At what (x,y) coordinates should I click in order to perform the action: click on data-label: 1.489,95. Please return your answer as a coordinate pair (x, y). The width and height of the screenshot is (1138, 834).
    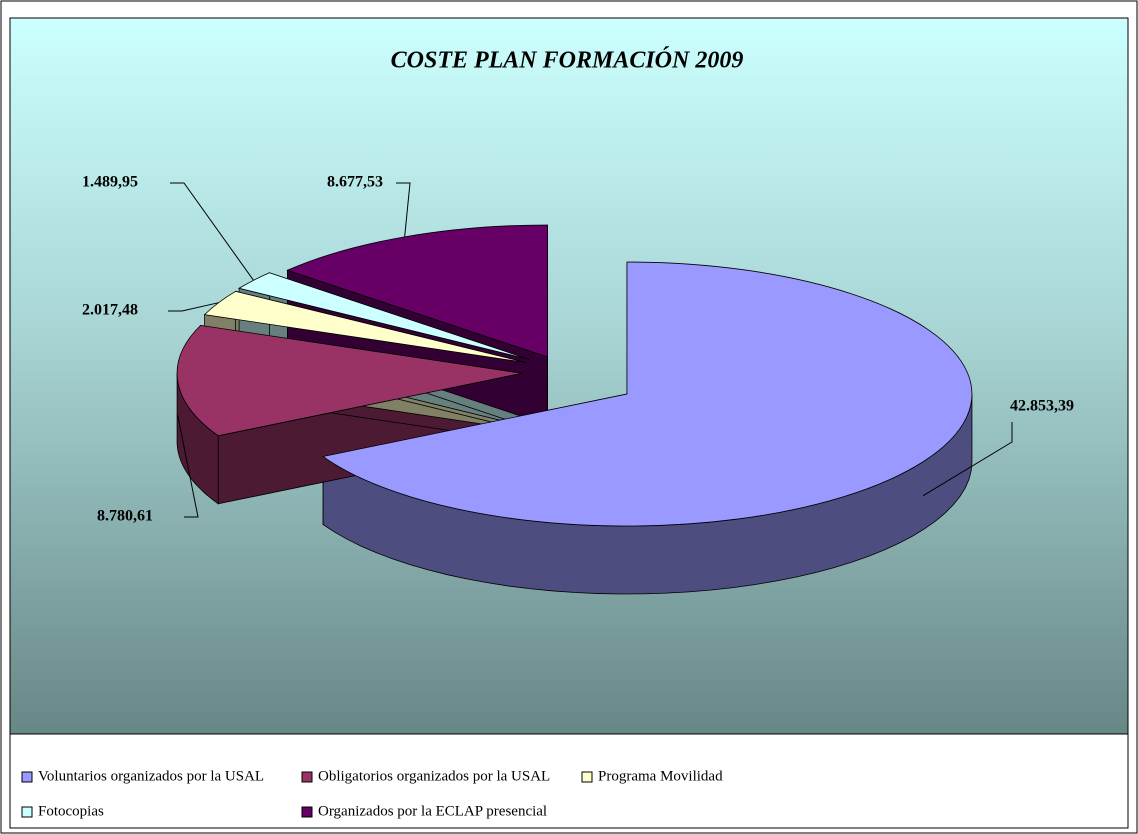
    Looking at the image, I should click on (110, 182).